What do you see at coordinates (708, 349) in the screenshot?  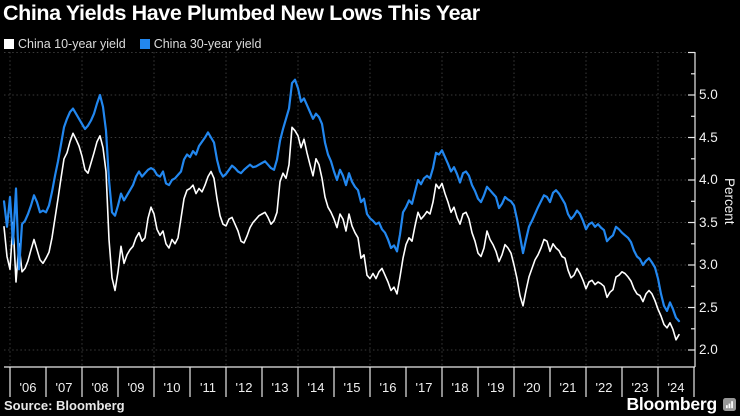 I see `y-tick-label: 2.0` at bounding box center [708, 349].